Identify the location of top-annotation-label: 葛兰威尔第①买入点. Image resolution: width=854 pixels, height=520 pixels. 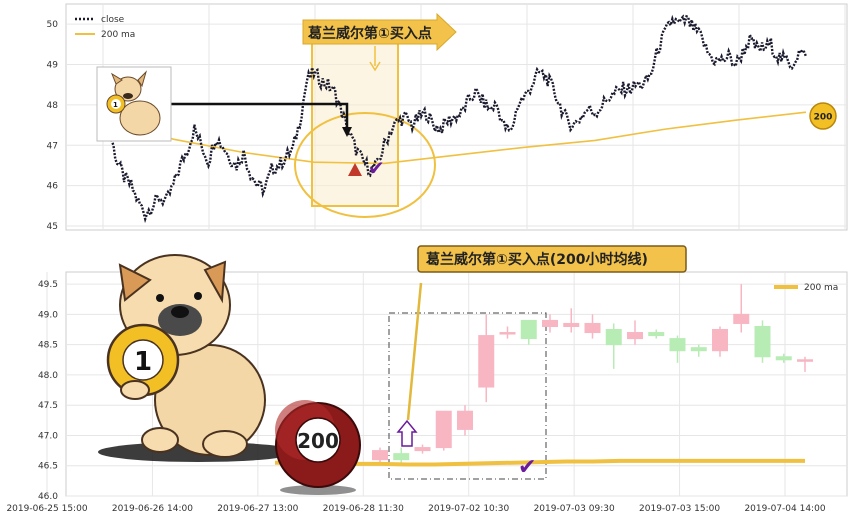
(369, 33).